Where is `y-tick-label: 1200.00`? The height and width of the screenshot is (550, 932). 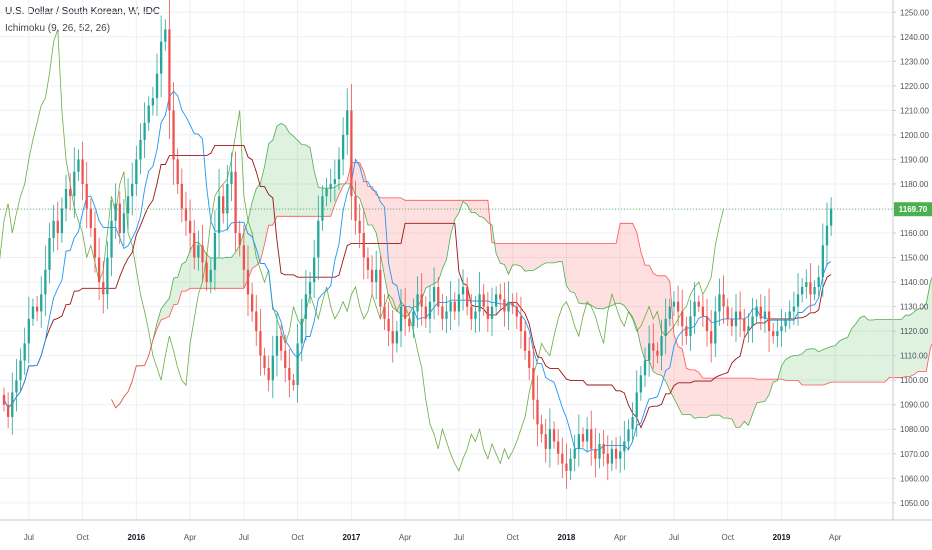 y-tick-label: 1200.00 is located at coordinates (914, 135).